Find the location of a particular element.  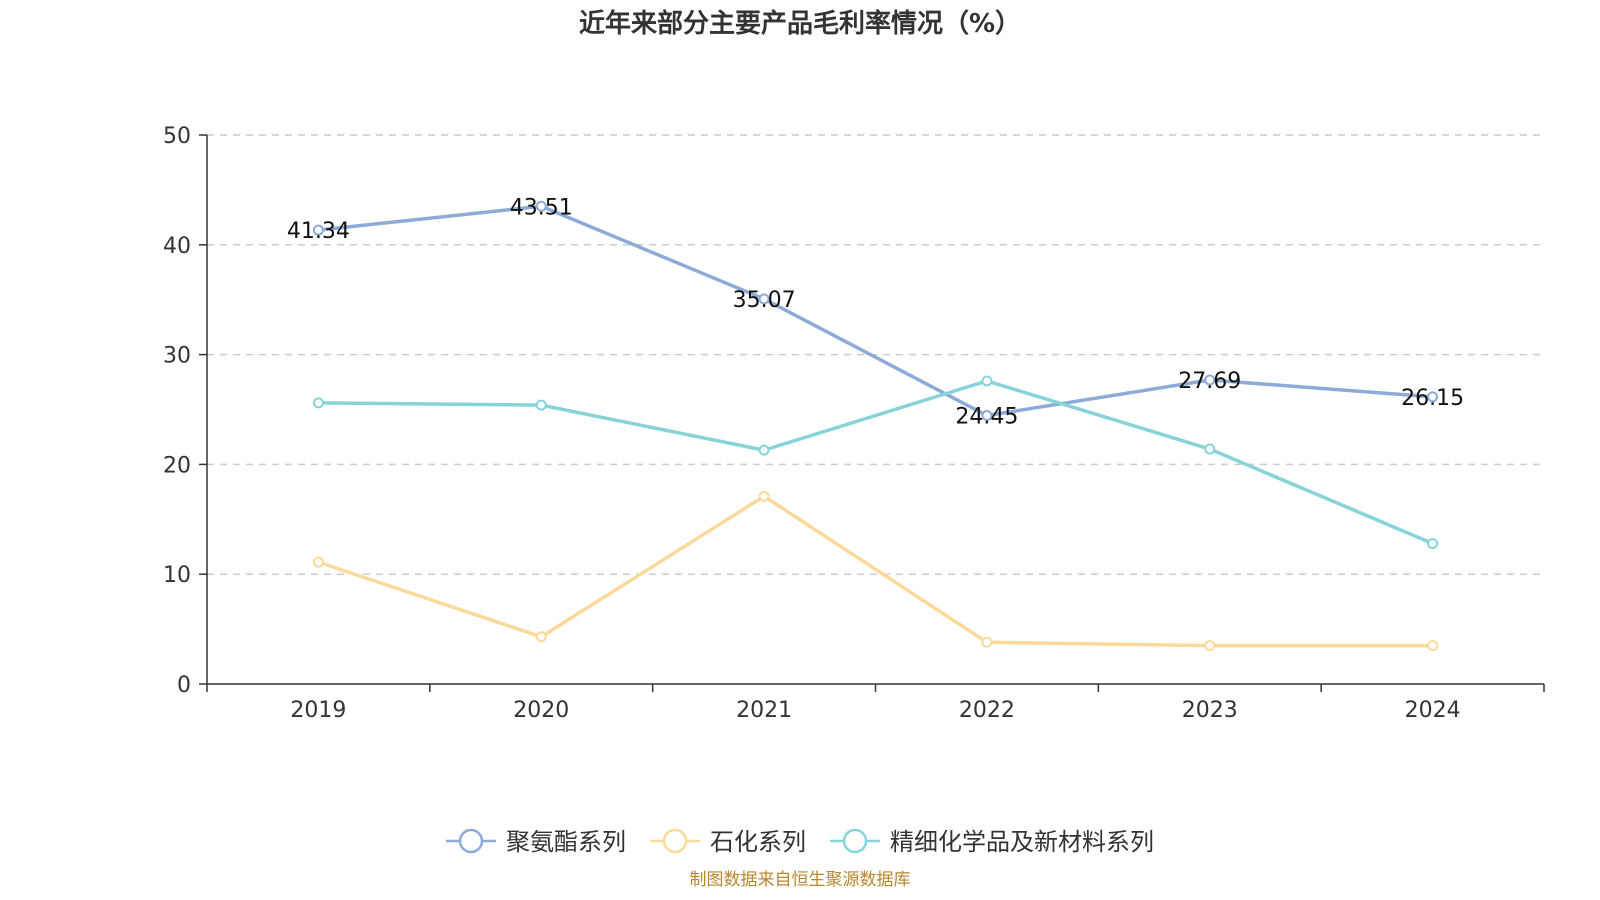

y-tick-label: 20 is located at coordinates (177, 465).